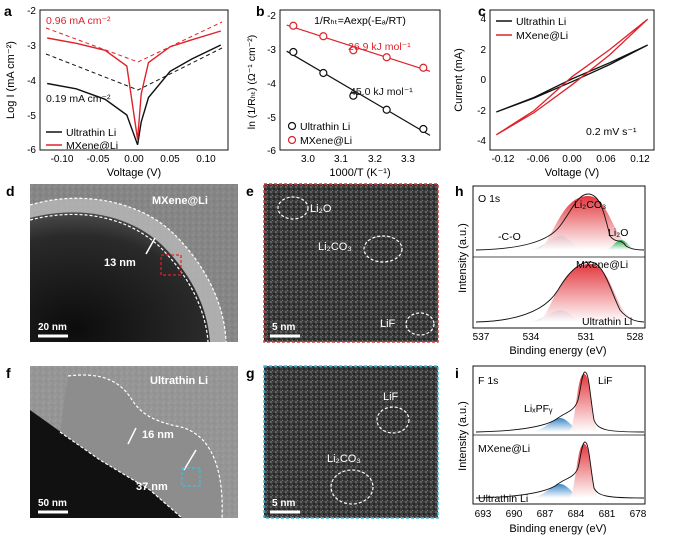 Image resolution: width=685 pixels, height=538 pixels. Describe the element at coordinates (503, 159) in the screenshot. I see `x-tick: -0.12` at that location.